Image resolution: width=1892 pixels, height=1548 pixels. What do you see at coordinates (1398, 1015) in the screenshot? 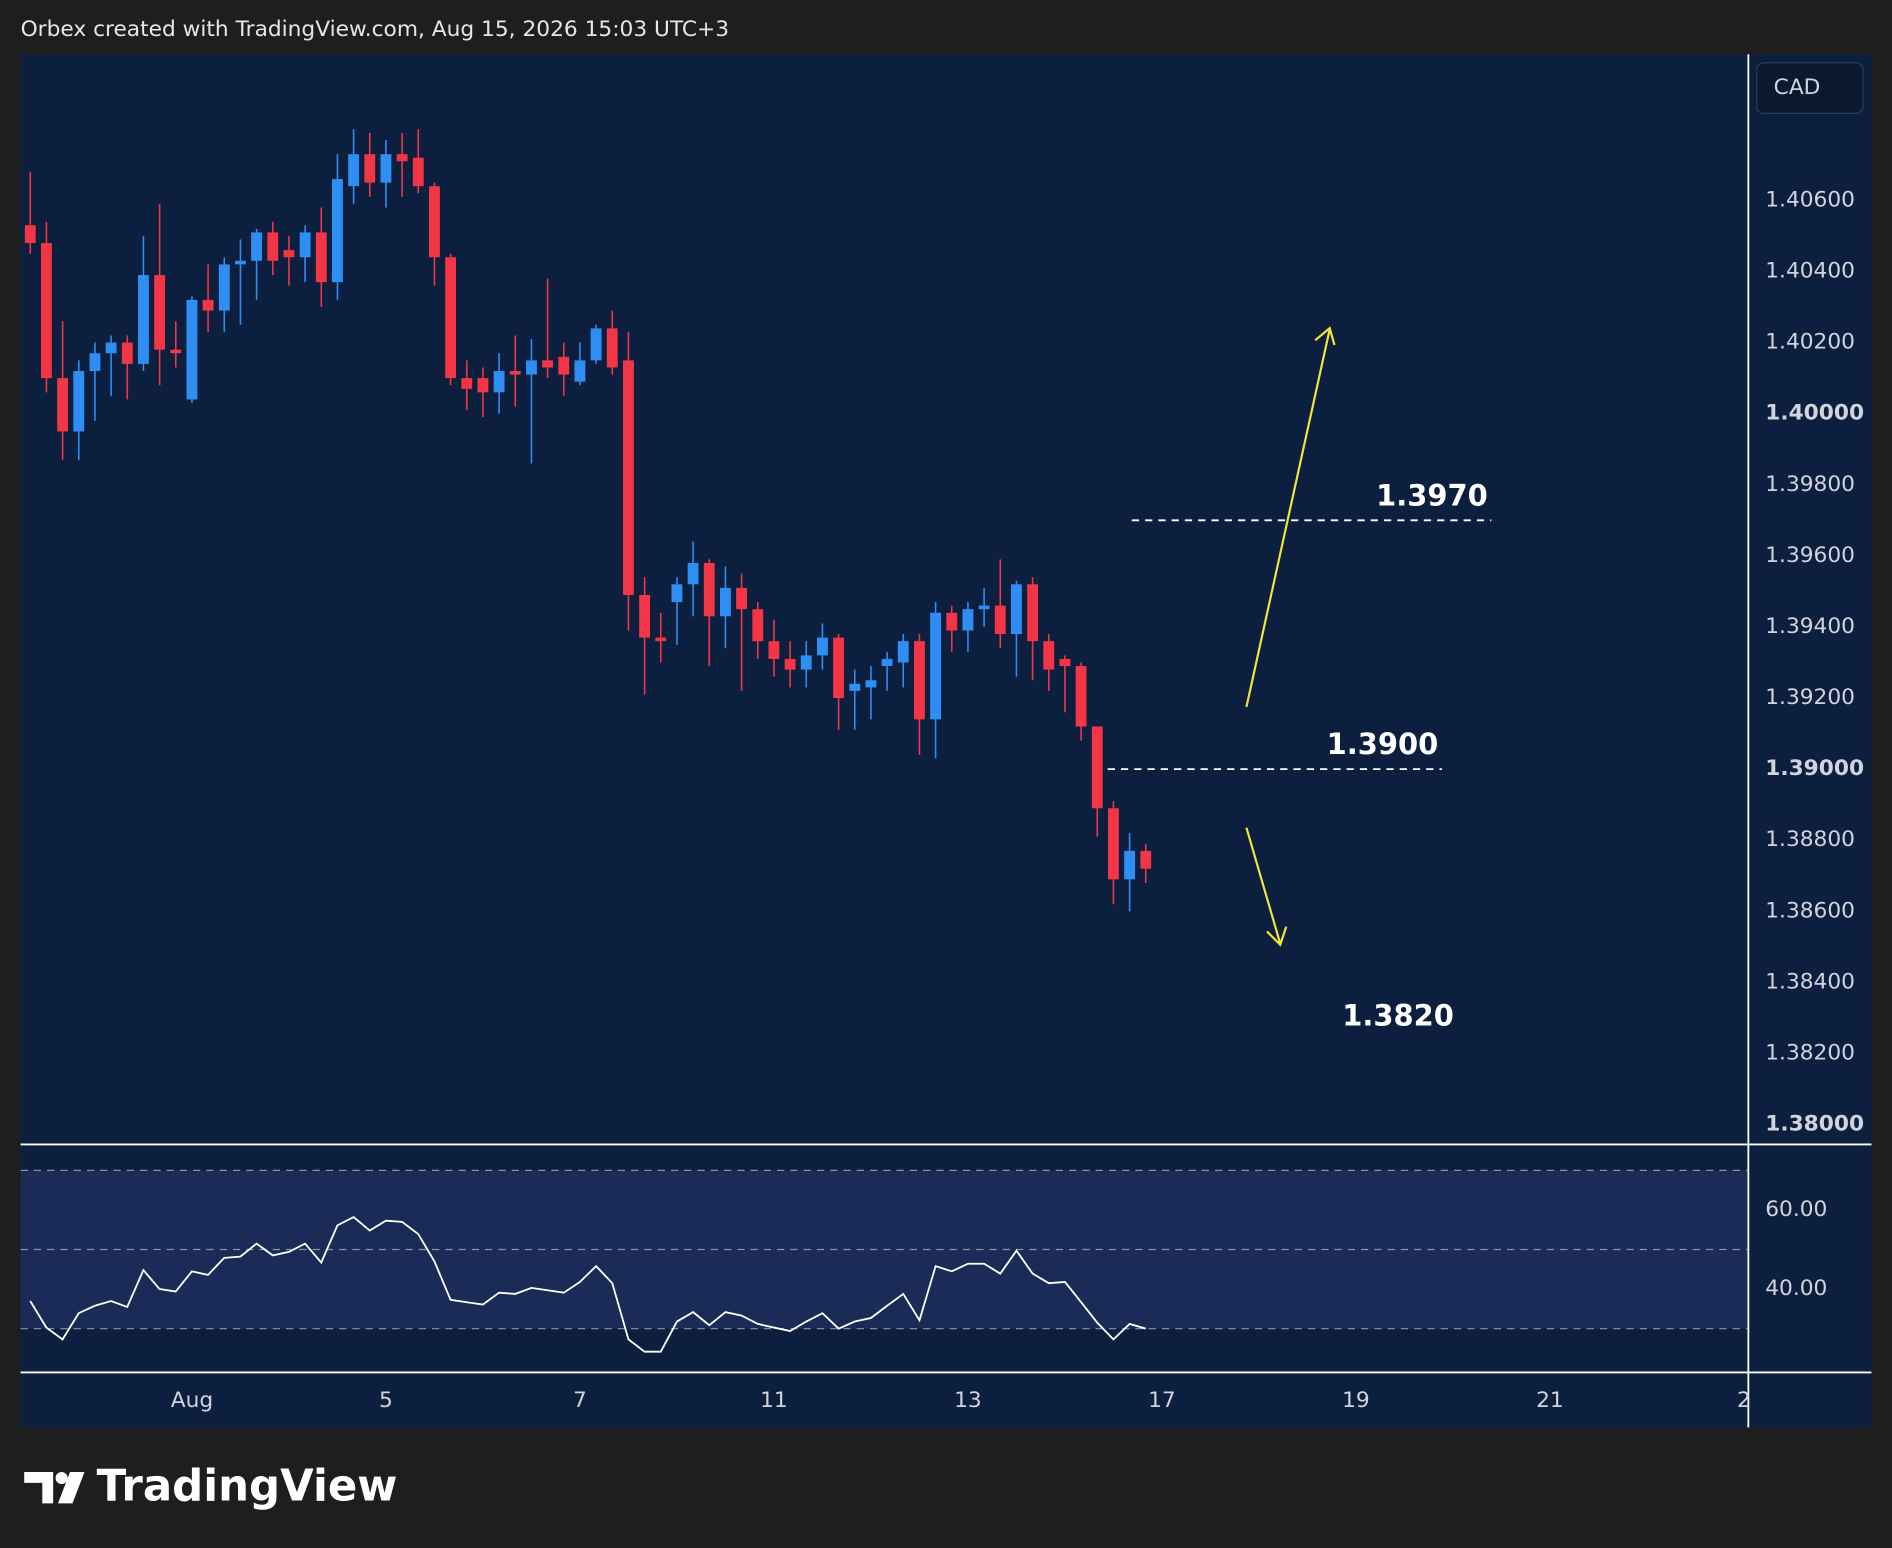
I see `level-label: 1.3820` at bounding box center [1398, 1015].